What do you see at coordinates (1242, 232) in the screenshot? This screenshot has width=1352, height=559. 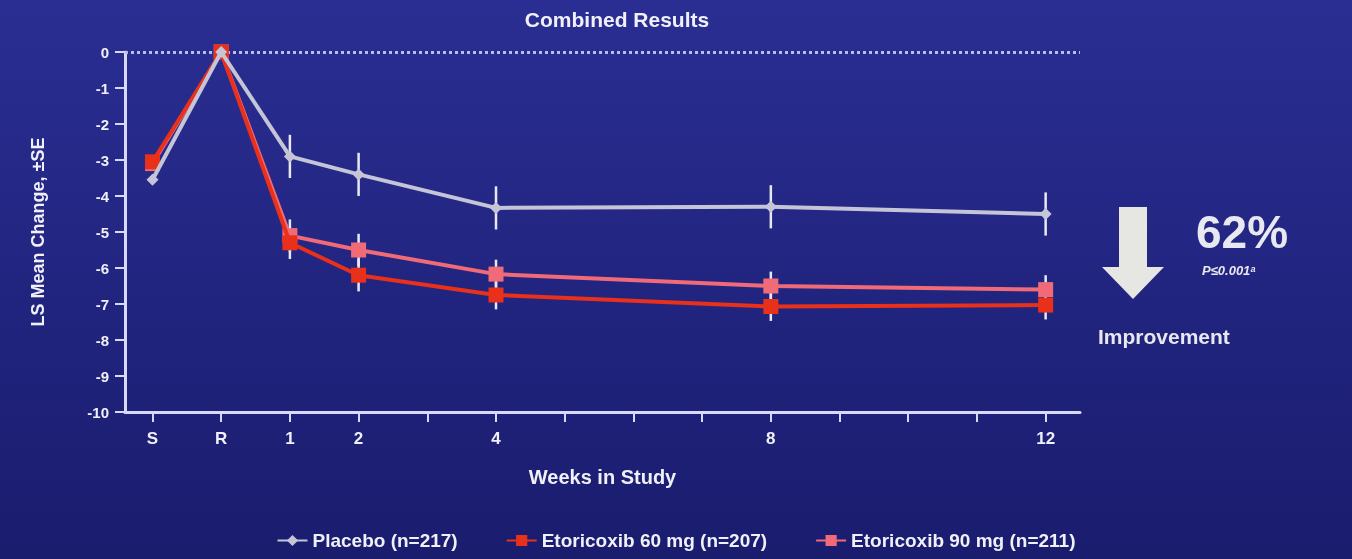 I see `text: 62%` at bounding box center [1242, 232].